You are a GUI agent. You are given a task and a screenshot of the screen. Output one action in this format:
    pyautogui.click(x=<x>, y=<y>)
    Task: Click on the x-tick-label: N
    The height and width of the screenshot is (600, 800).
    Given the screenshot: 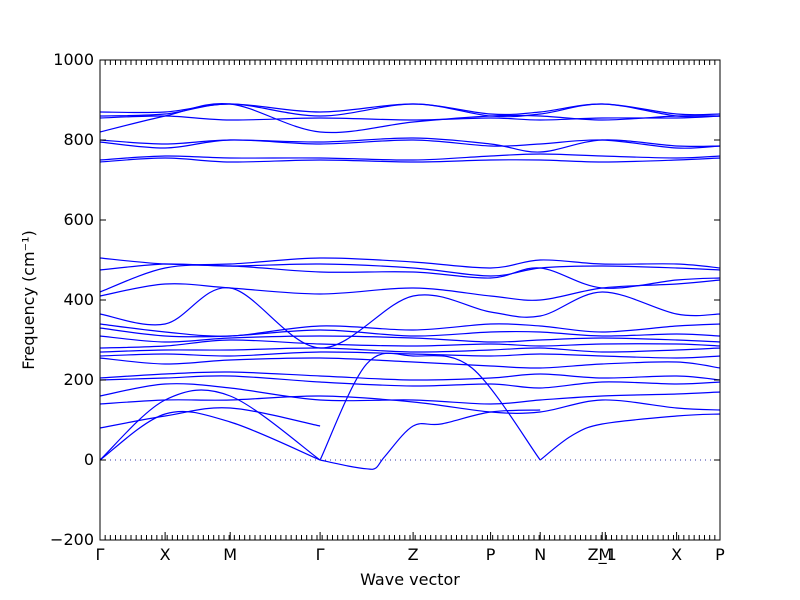 What is the action you would take?
    pyautogui.click(x=540, y=554)
    